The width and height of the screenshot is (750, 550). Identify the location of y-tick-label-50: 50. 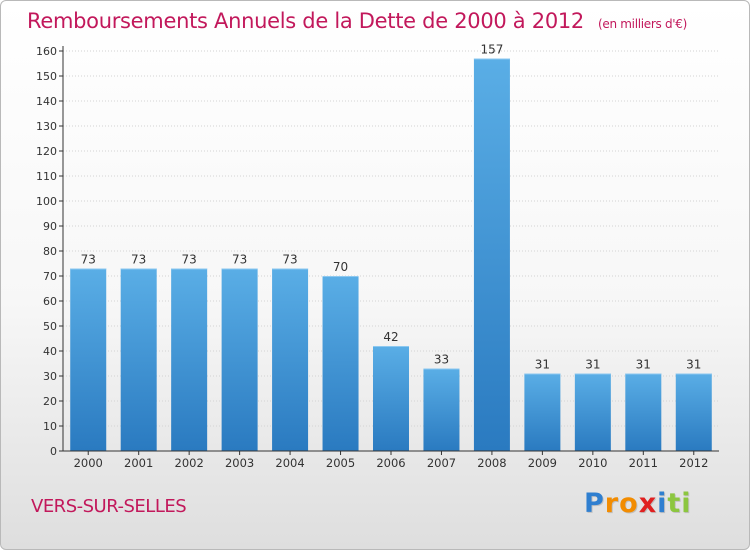
(50, 326).